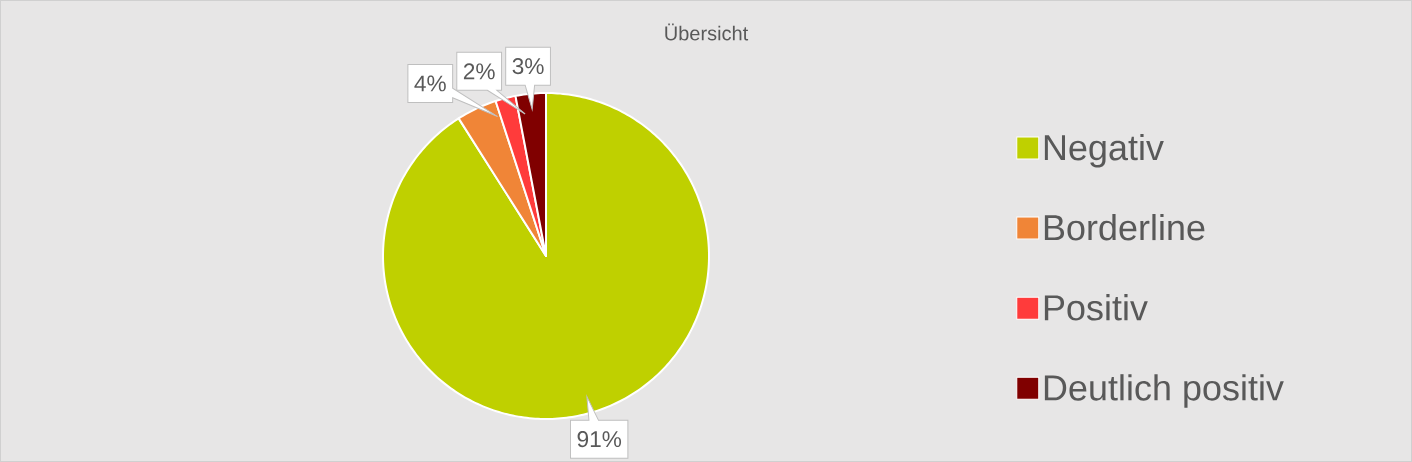 The height and width of the screenshot is (462, 1412). I want to click on legend-label: Negativ, so click(1104, 150).